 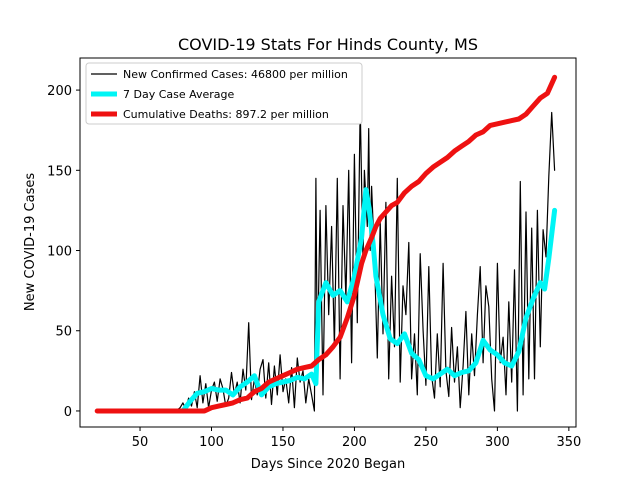 I want to click on x-tick-label: 150, so click(x=283, y=442).